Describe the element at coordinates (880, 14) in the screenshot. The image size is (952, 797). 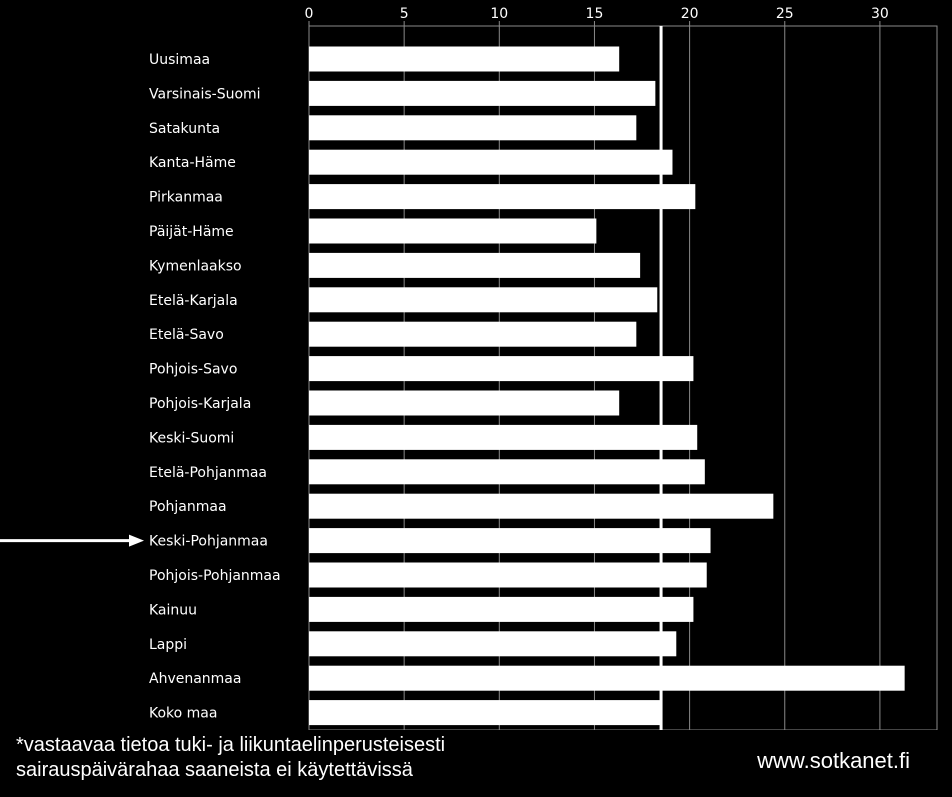
I see `tick-label: 30` at that location.